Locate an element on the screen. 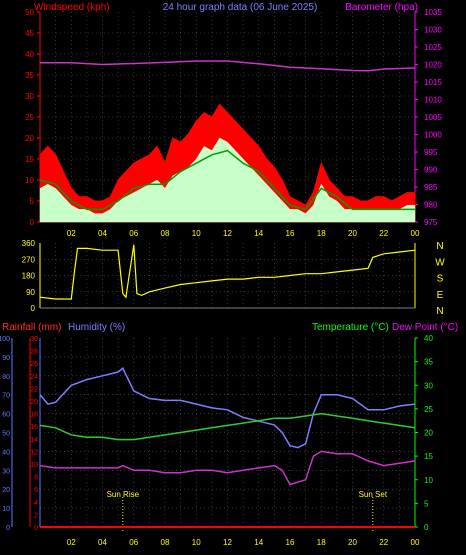 The height and width of the screenshot is (555, 466). dir-left-tick-label: 0 is located at coordinates (33, 308).